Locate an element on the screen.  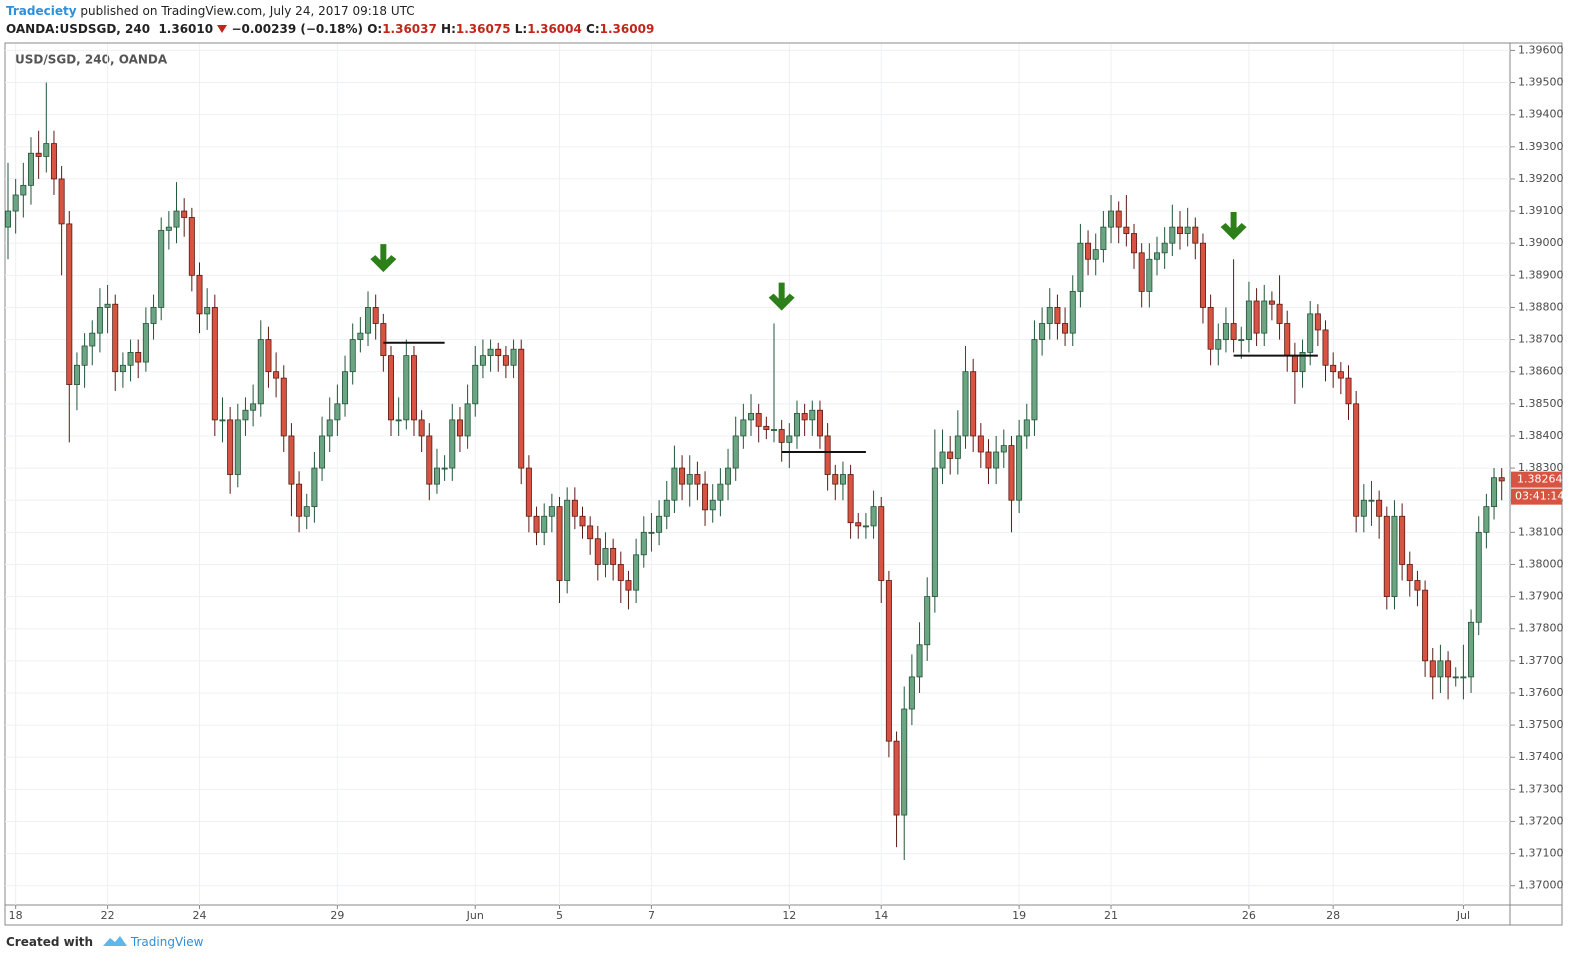
x-tick-label: 7 is located at coordinates (651, 915).